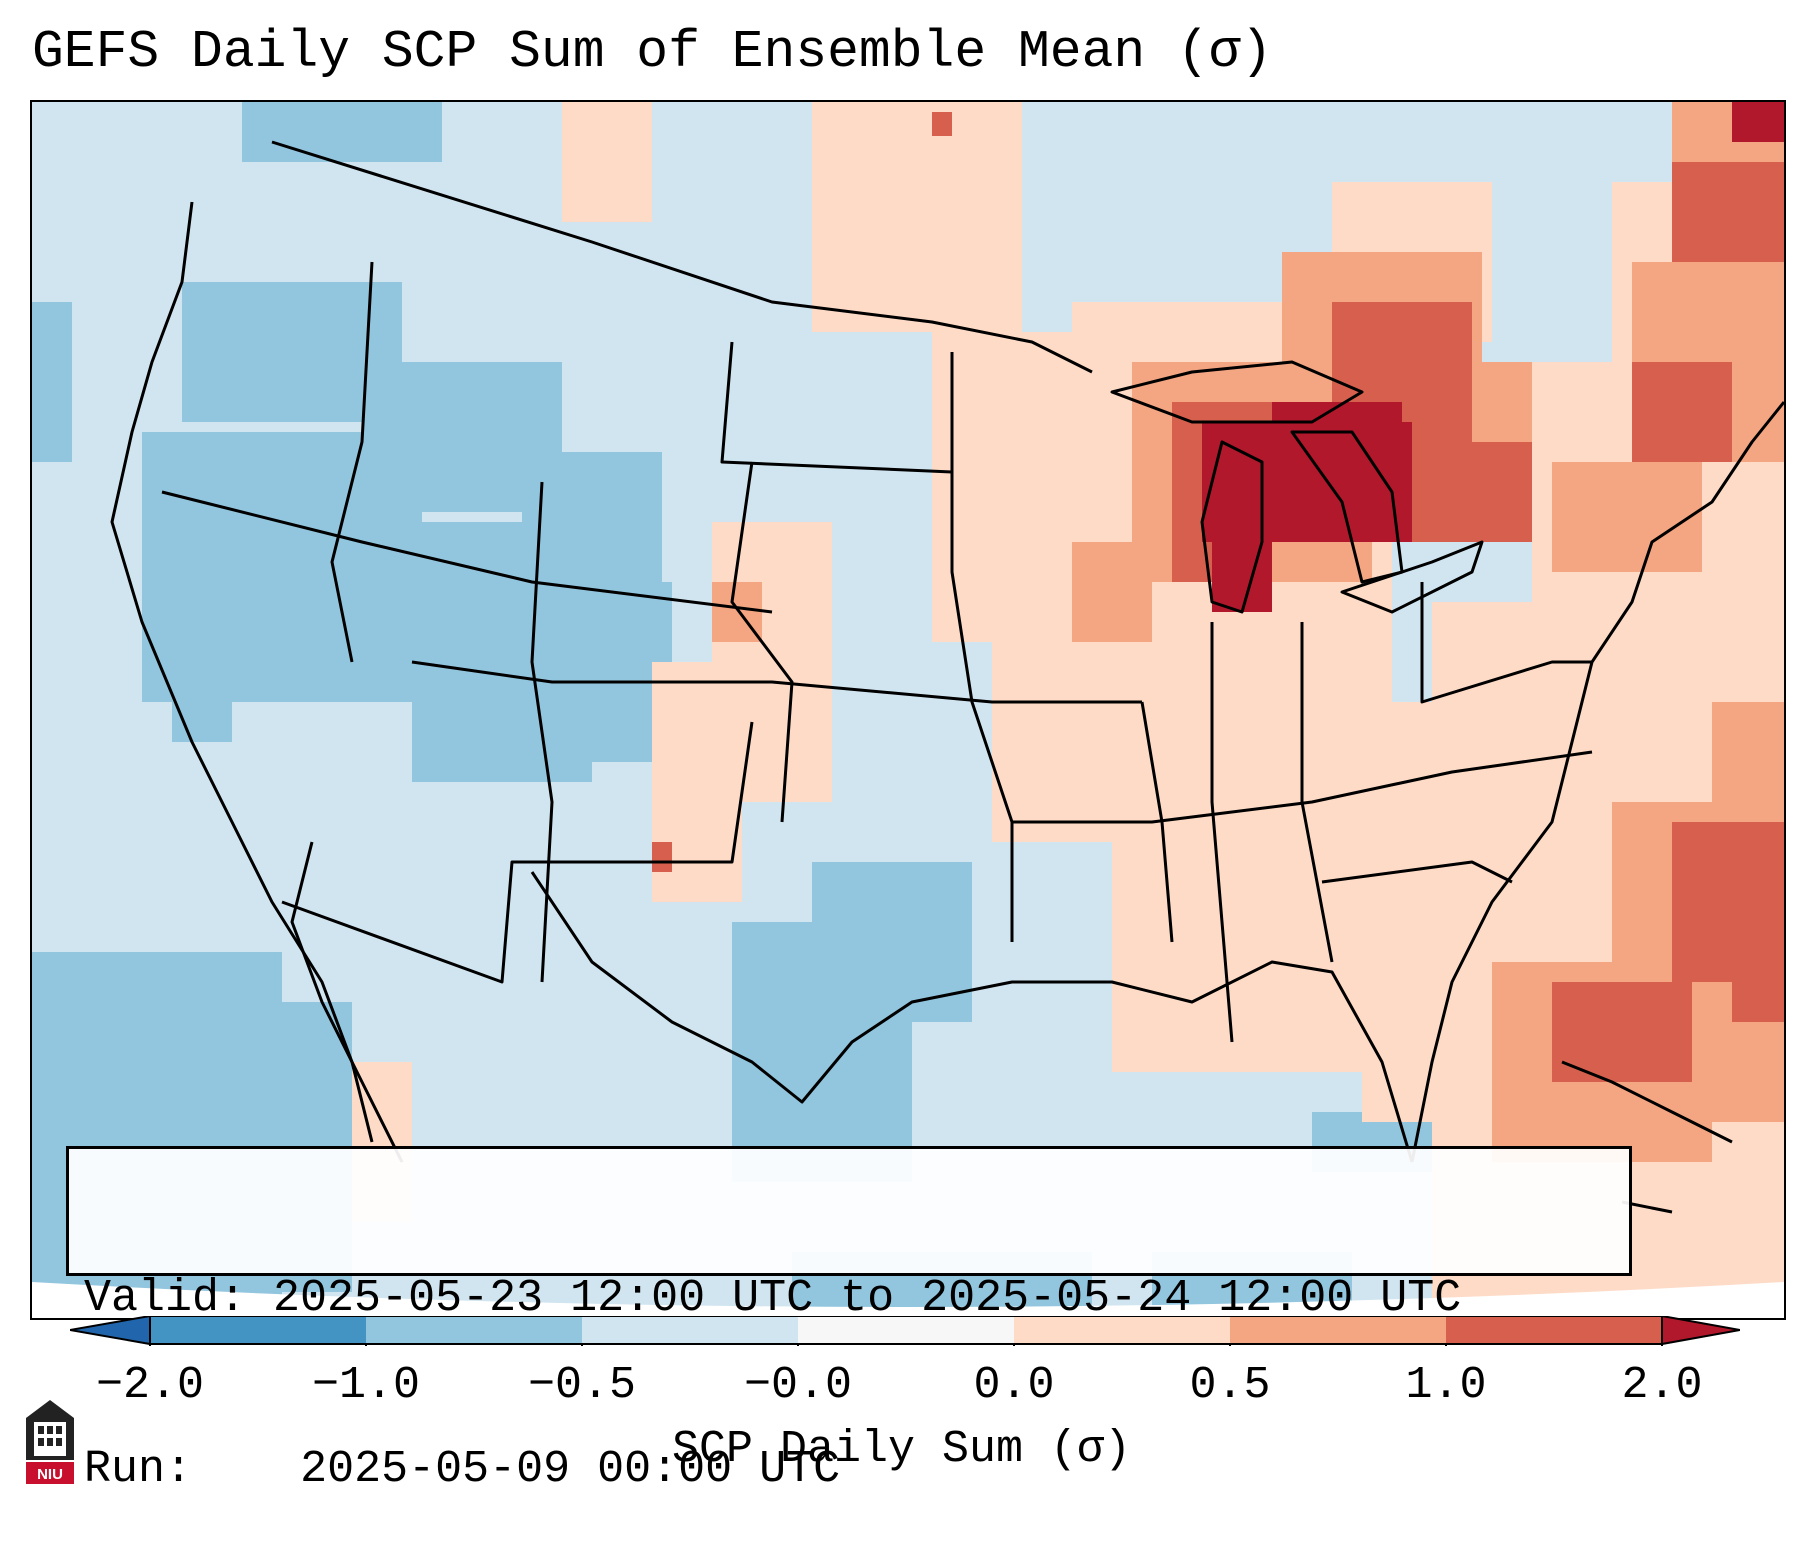 This screenshot has height=1555, width=1803. Describe the element at coordinates (1662, 1385) in the screenshot. I see `colorbar-tick-label: 2.0` at that location.